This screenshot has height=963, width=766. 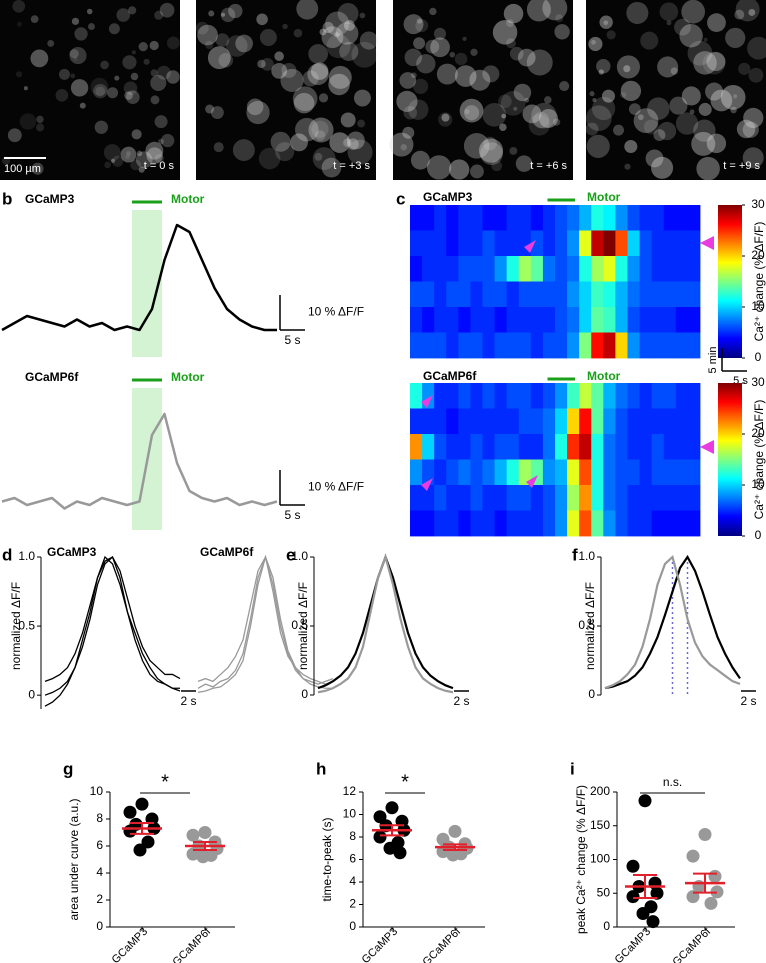 I want to click on y-tick-label: 2, so click(x=352, y=904).